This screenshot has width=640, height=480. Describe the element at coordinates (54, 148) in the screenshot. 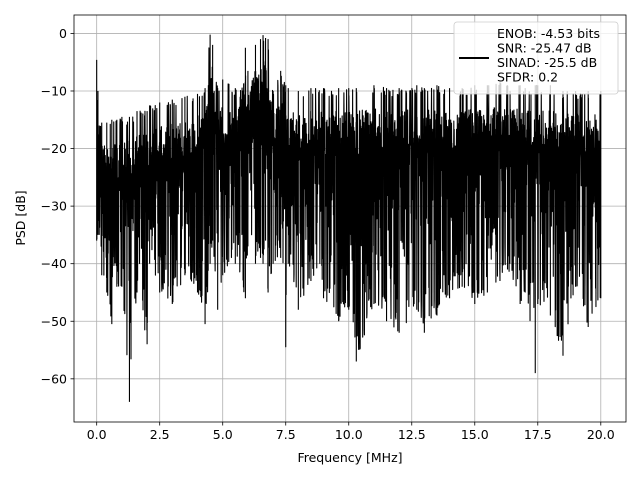

I see `y-tick-label: −20` at that location.